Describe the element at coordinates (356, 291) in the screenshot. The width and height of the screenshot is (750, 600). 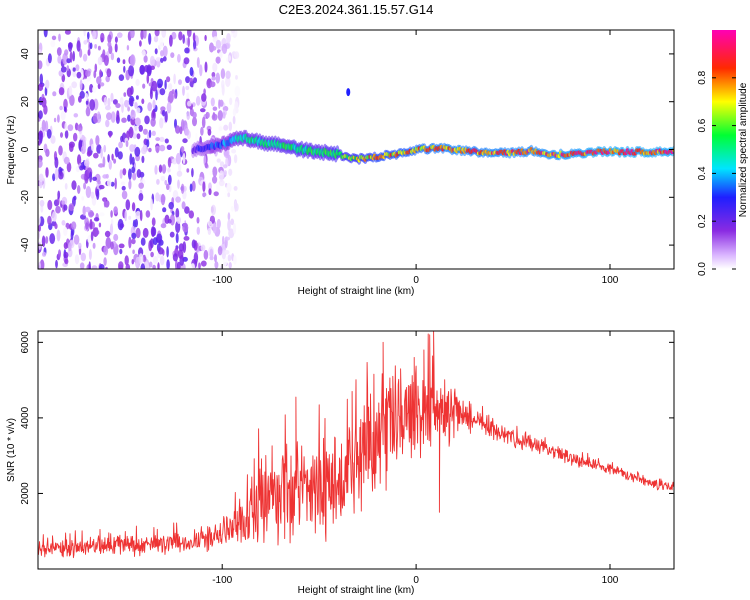
I see `spectrogram-xlabel: Height of straight line (km)` at that location.